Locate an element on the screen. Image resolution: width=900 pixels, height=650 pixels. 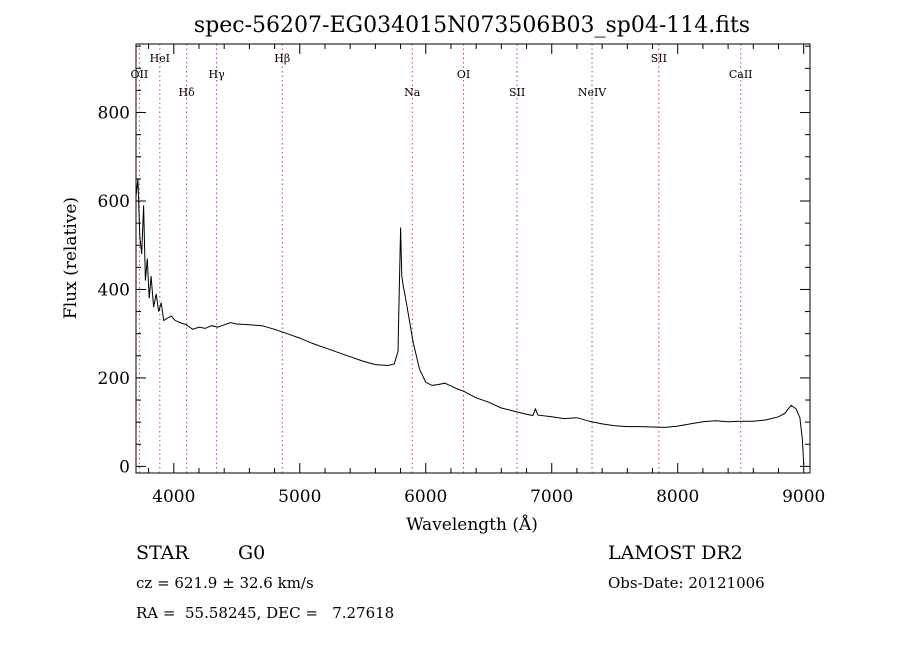
emission-line-label: HeI is located at coordinates (160, 58).